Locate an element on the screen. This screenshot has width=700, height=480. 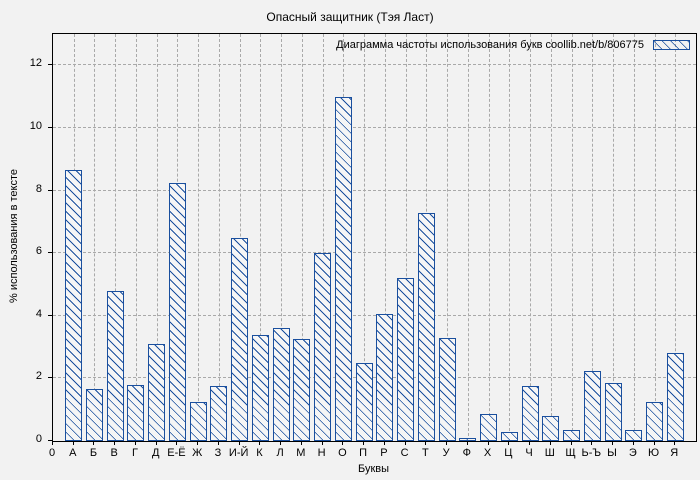
x-tick-label-И-Й: И-Й is located at coordinates (238, 453).